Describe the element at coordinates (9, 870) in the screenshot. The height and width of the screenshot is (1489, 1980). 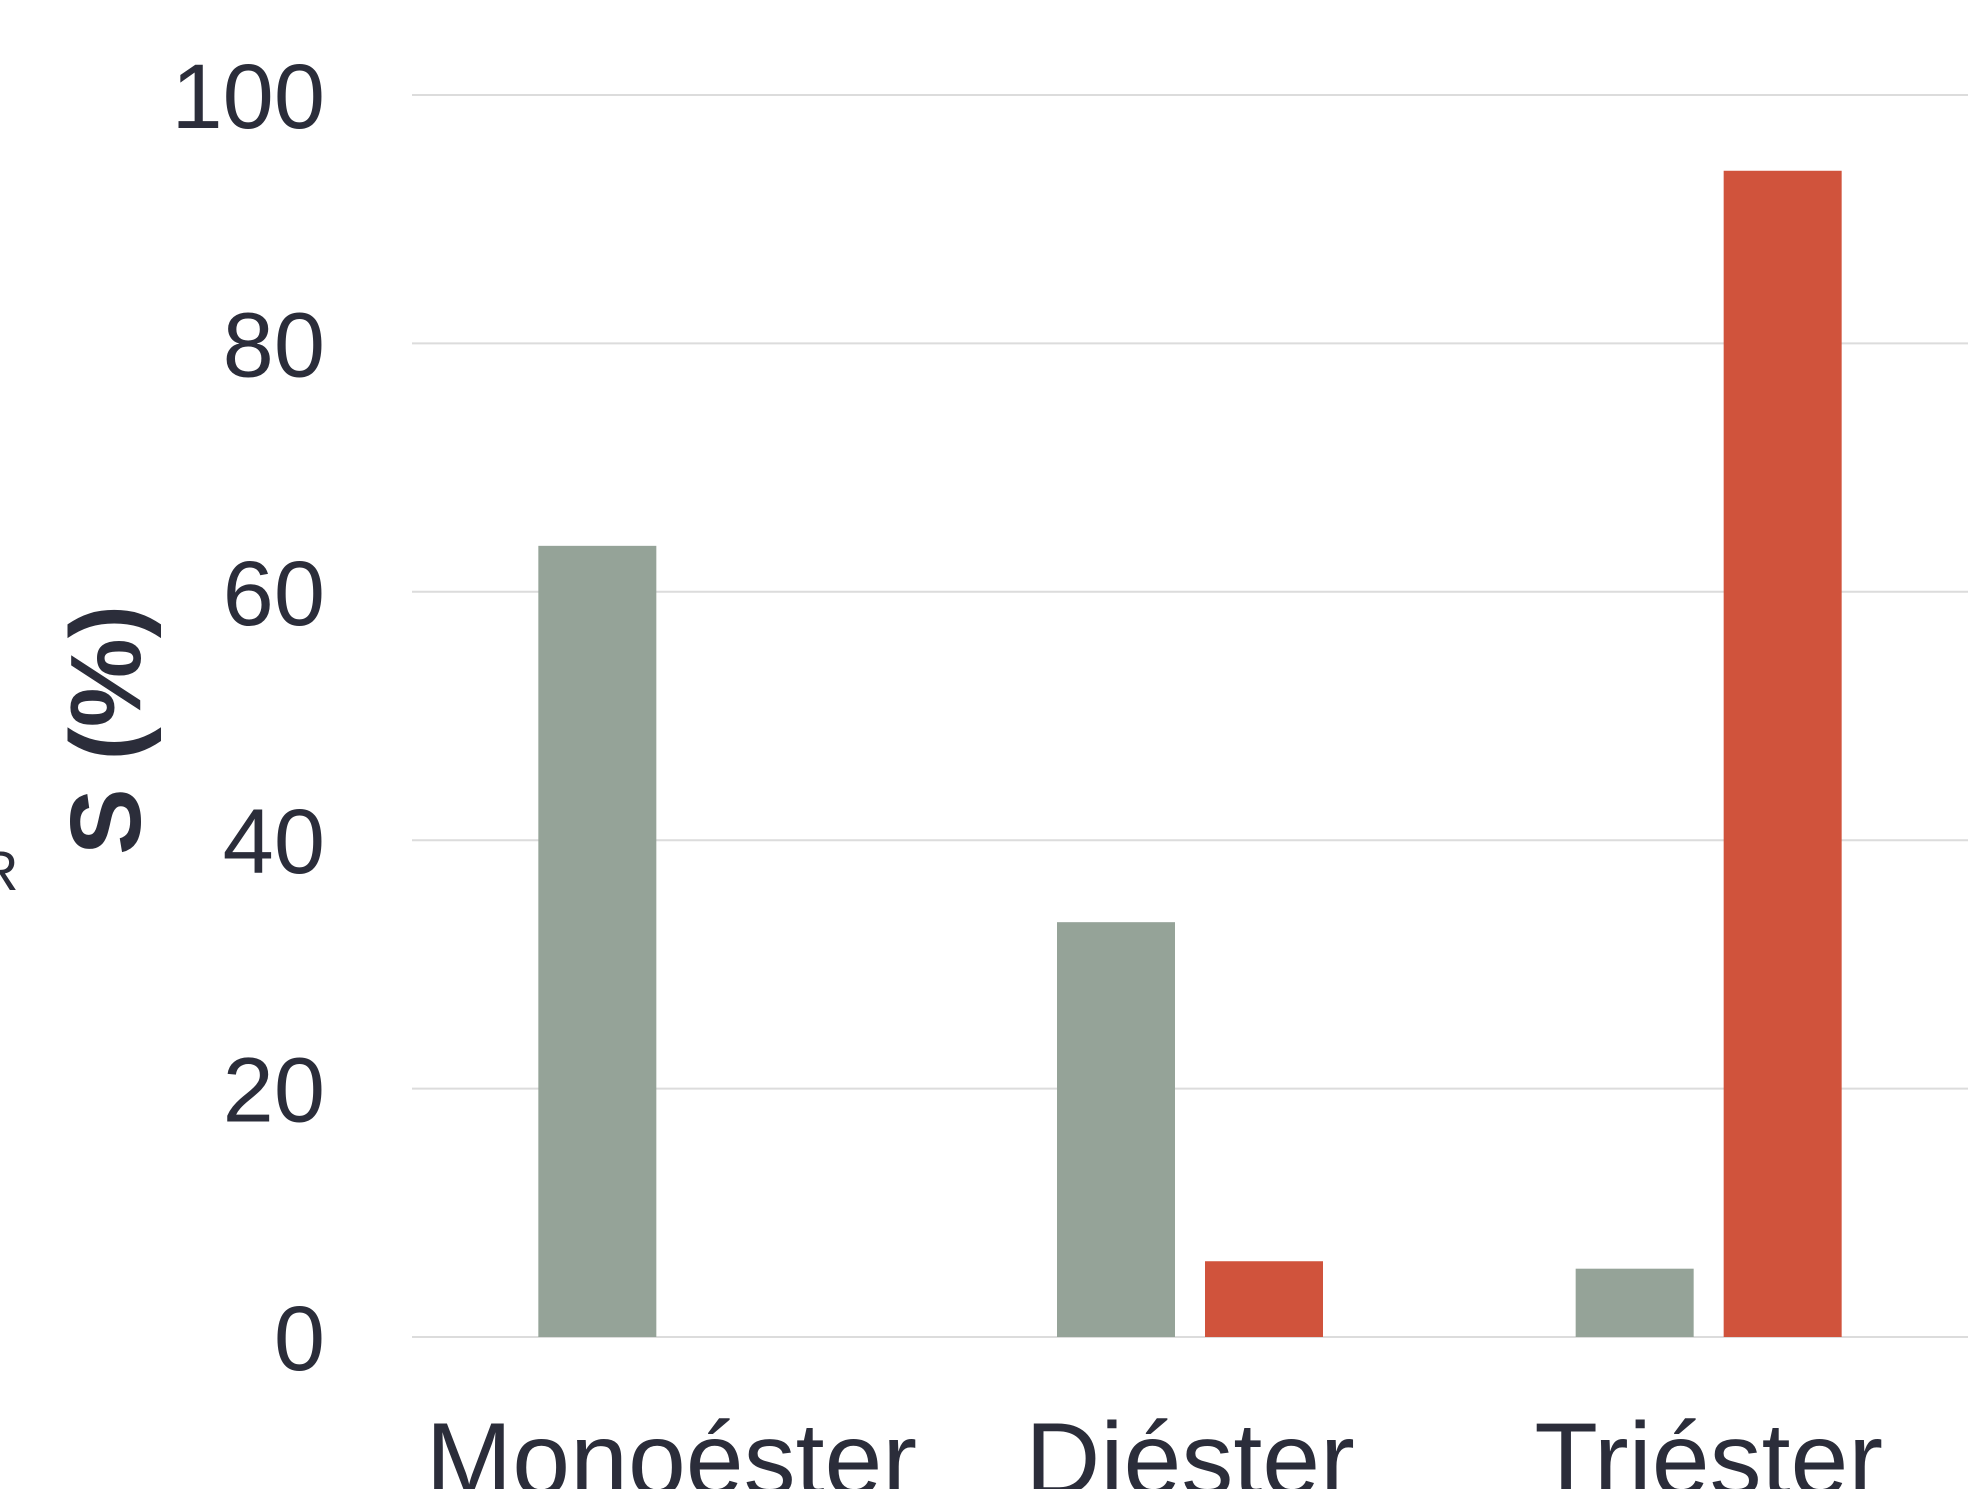
I see `edge-text-fragment: R` at that location.